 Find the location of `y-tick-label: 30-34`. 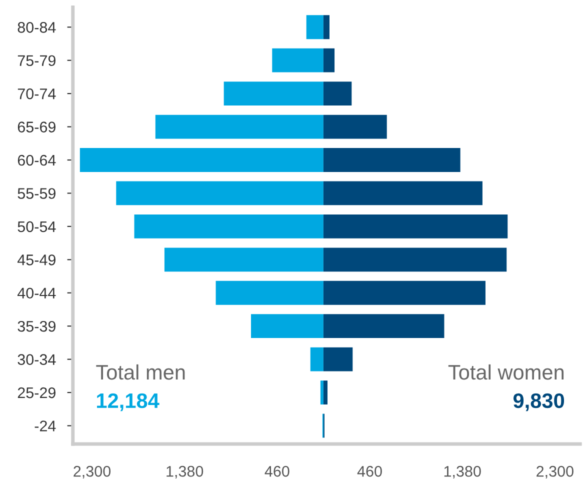

y-tick-label: 30-34 is located at coordinates (37, 359).